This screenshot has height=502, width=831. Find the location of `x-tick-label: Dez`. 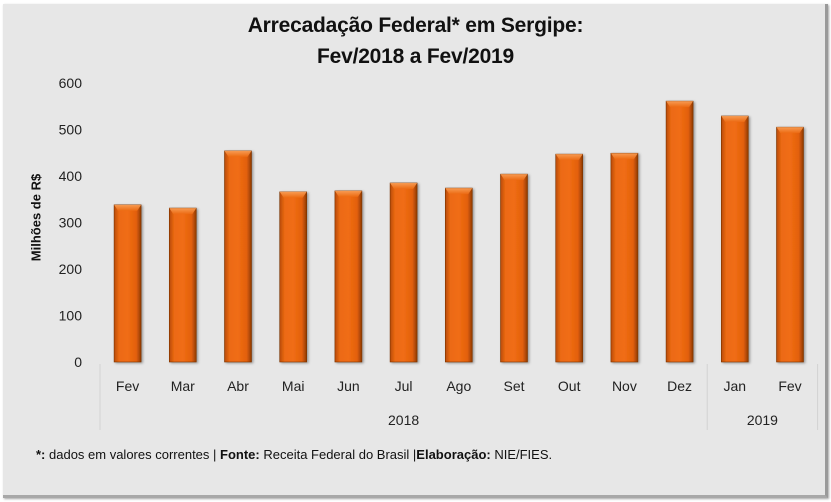

x-tick-label: Dez is located at coordinates (679, 386).